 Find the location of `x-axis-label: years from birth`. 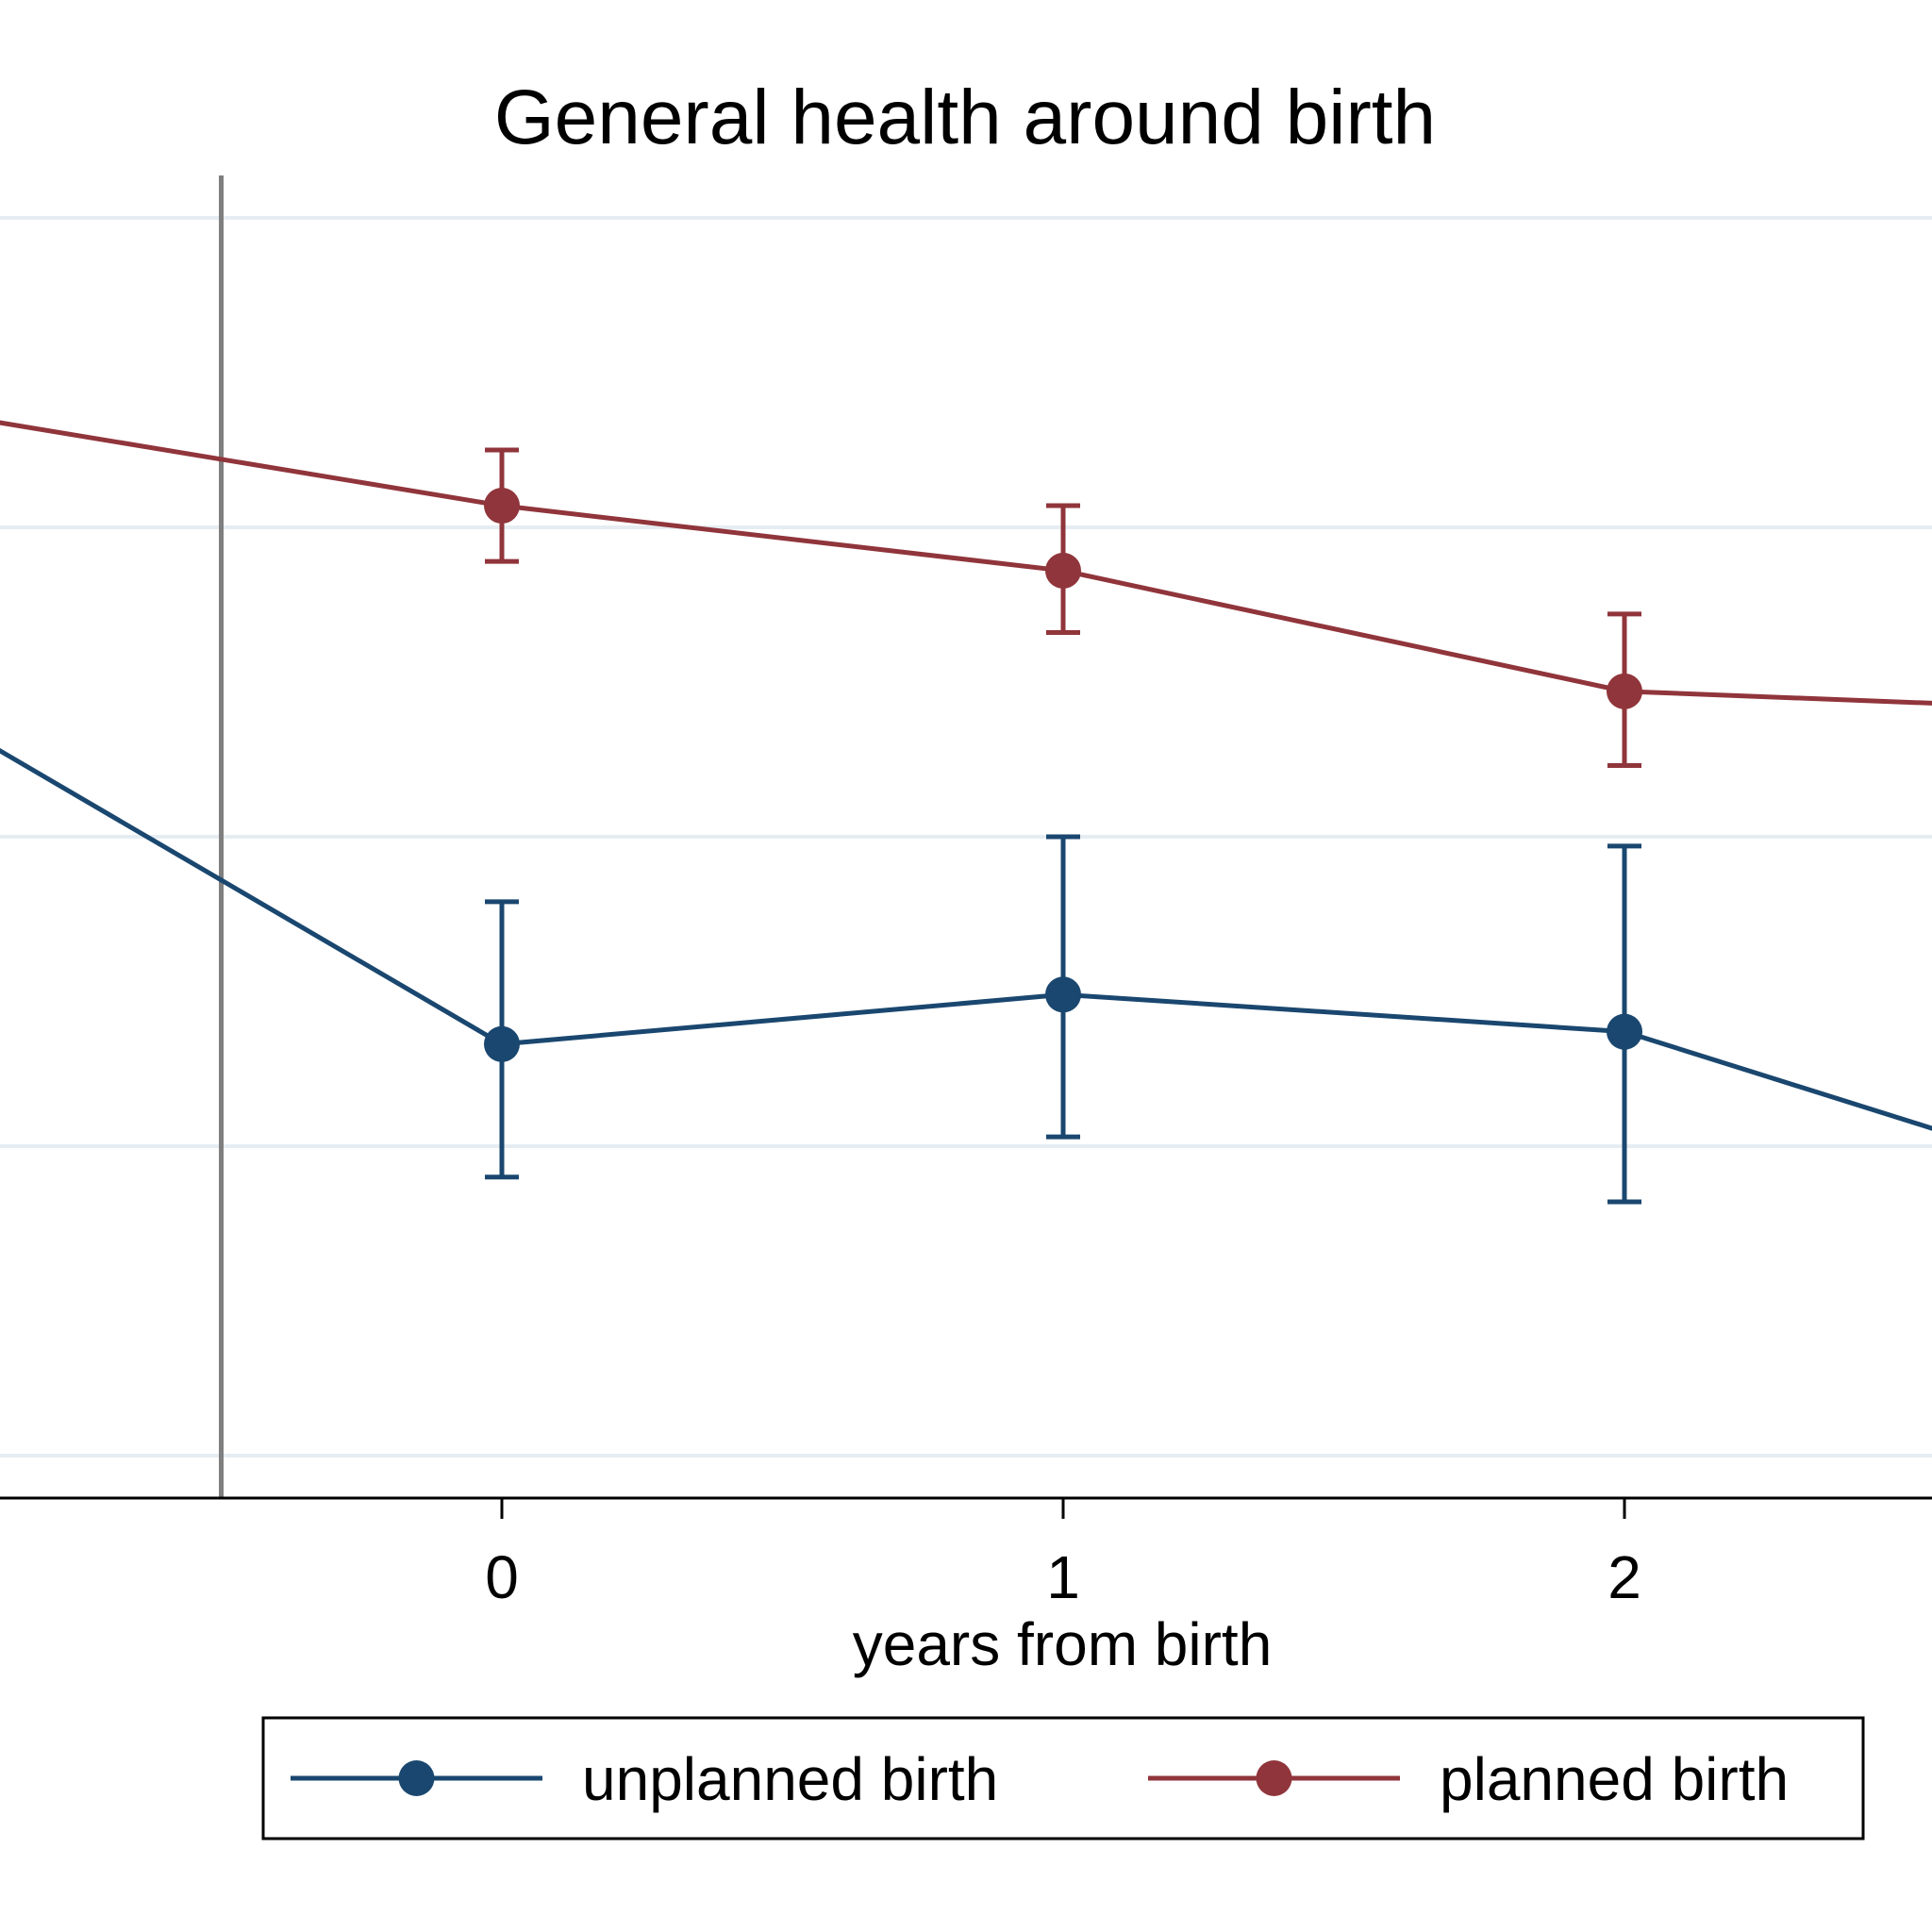

x-axis-label: years from birth is located at coordinates (1063, 1644).